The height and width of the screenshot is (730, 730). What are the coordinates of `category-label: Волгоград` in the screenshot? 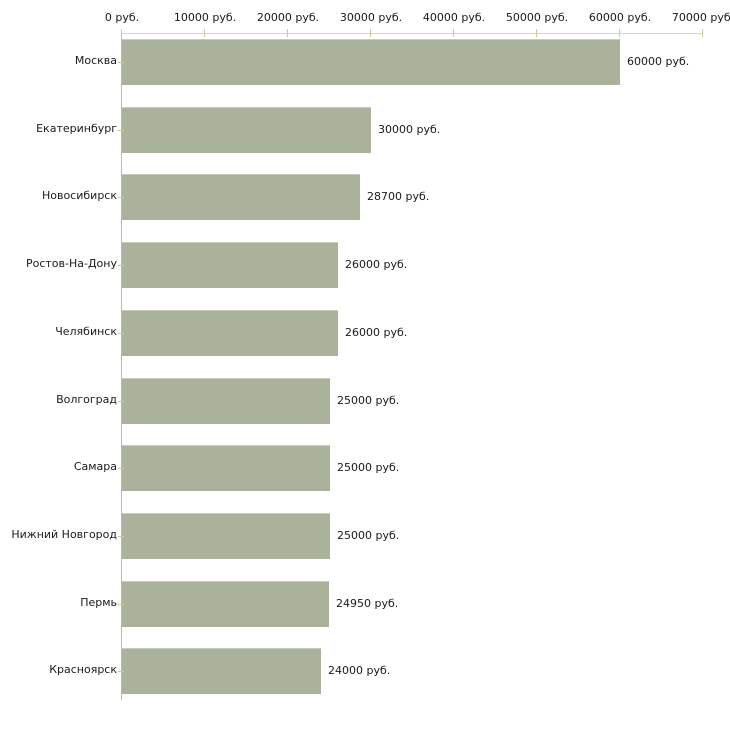 It's located at (86, 399).